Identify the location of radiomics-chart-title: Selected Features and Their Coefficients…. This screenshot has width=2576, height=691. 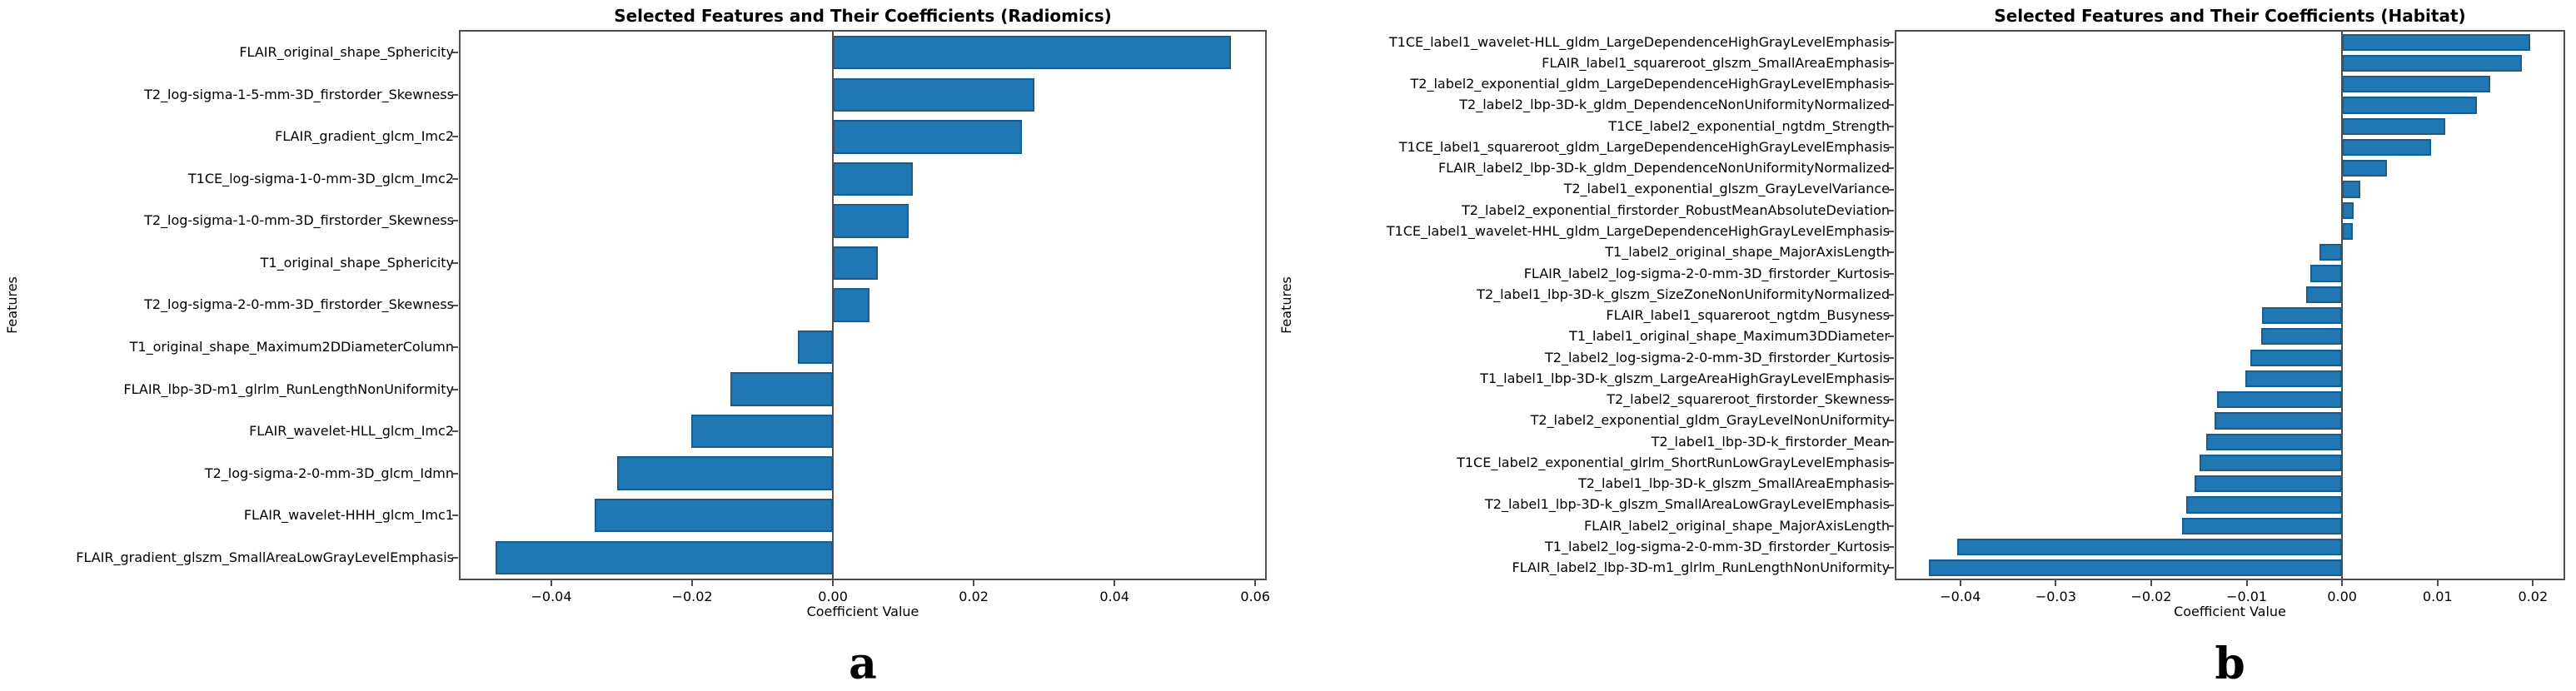
(863, 16).